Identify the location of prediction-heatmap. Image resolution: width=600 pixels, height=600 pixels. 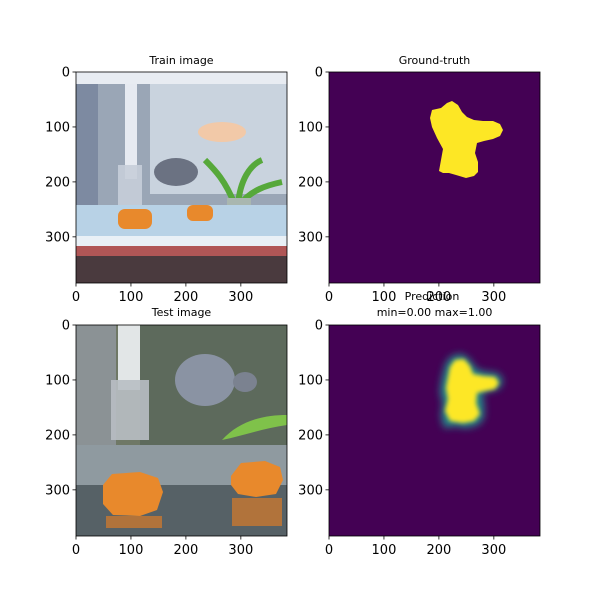
(434, 430).